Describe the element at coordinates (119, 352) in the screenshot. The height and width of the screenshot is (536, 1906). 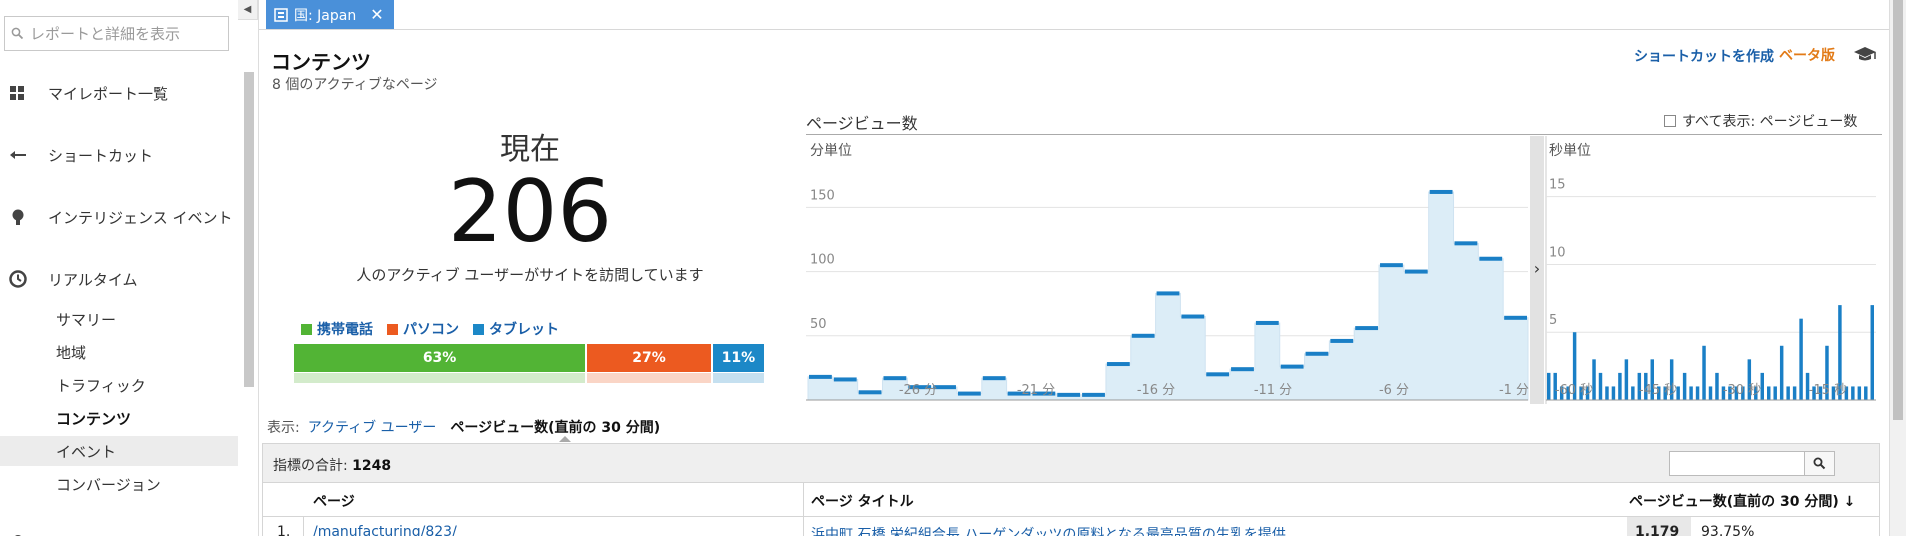
I see `sidebar-sub-location: 地域` at that location.